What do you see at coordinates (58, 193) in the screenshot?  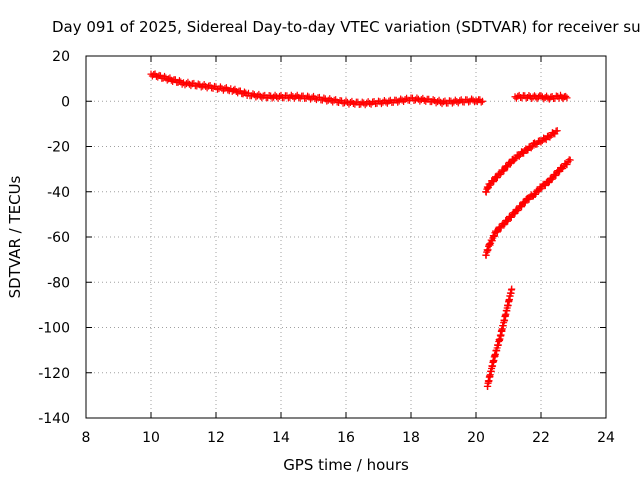 I see `y-tick-label: -40` at bounding box center [58, 193].